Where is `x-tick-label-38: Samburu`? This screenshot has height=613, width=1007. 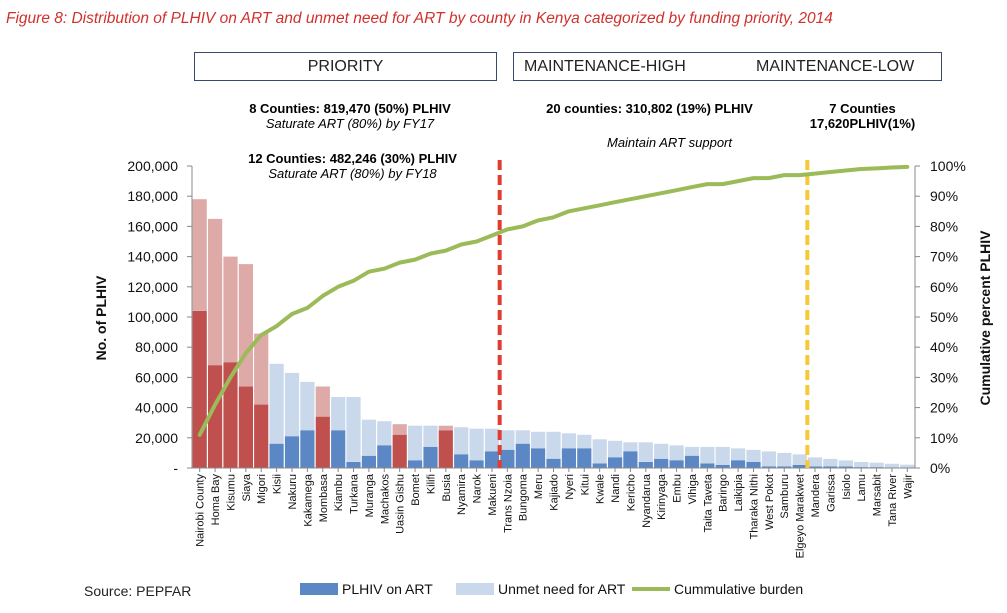
x-tick-label-38: Samburu is located at coordinates (785, 496).